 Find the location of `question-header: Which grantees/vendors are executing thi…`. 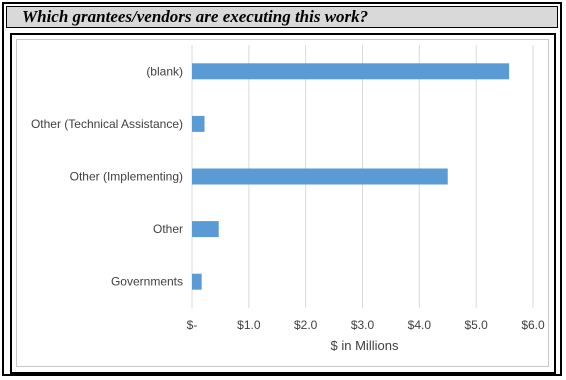

question-header: Which grantees/vendors are executing thi… is located at coordinates (282, 17).